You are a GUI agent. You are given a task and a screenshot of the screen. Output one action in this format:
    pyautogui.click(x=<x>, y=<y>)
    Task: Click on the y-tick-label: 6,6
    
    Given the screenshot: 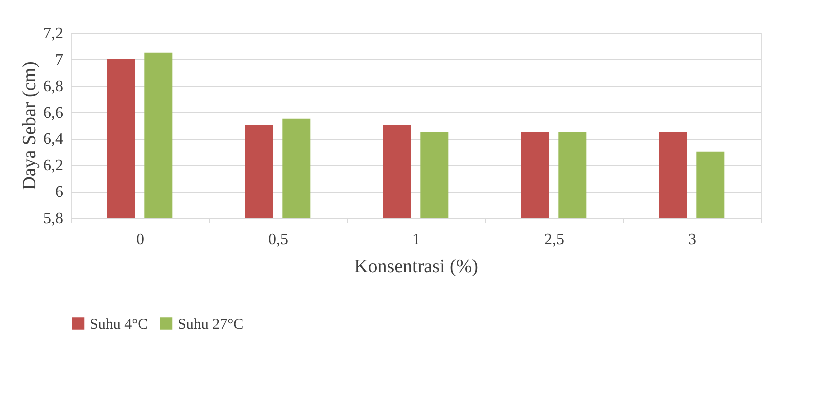 What is the action you would take?
    pyautogui.click(x=54, y=113)
    